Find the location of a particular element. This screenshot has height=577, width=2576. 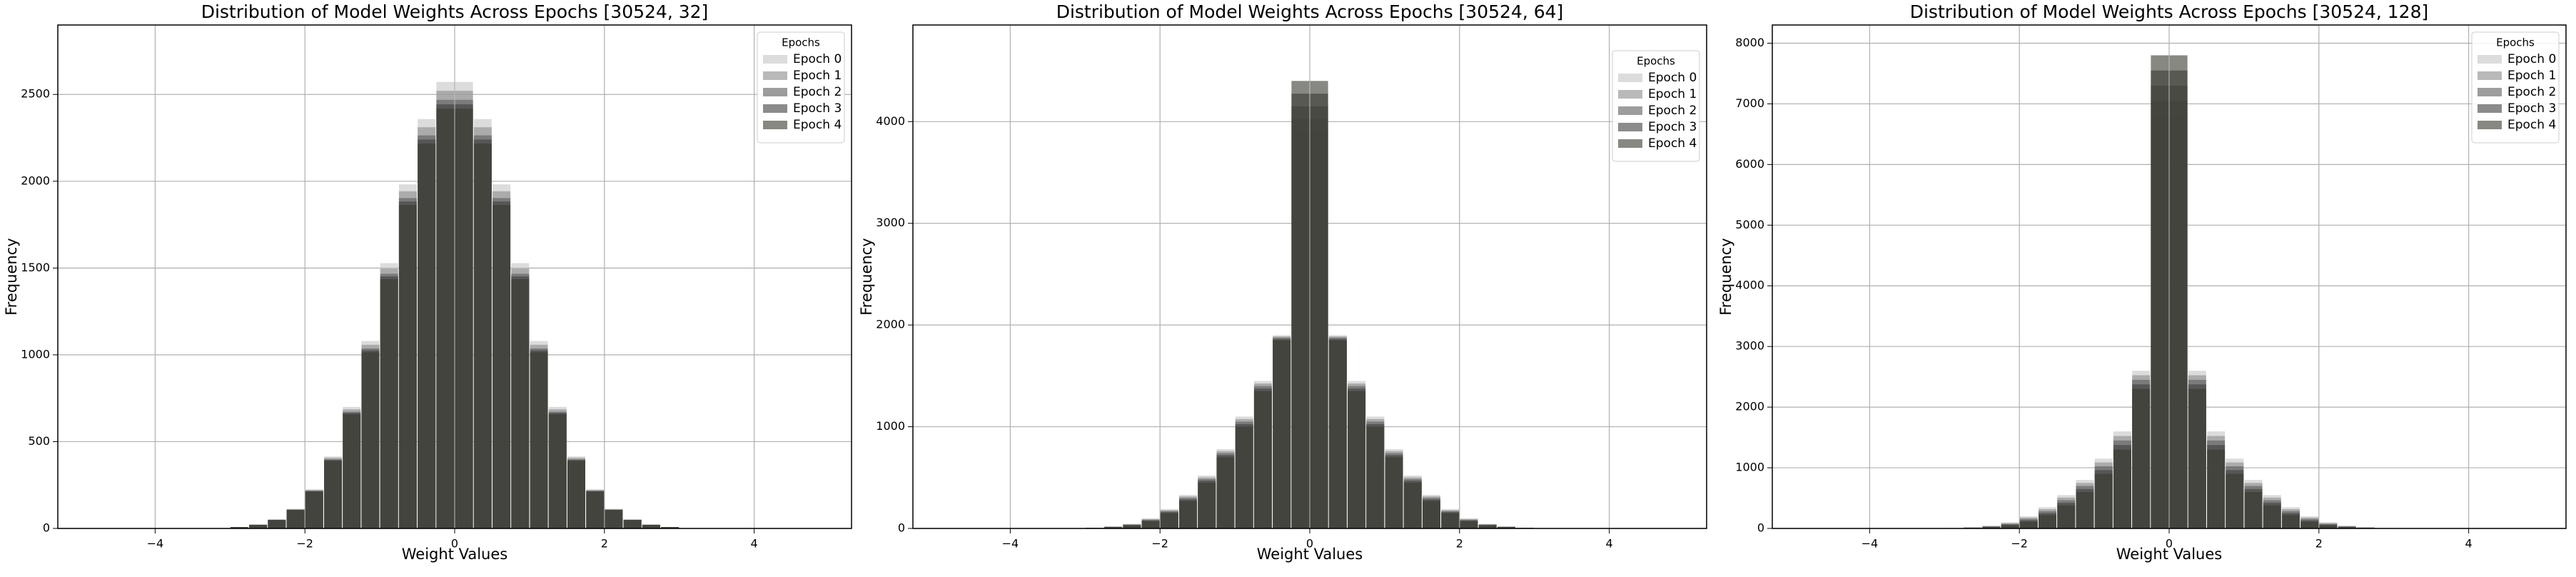

y-tick-label: 1500 is located at coordinates (35, 267).